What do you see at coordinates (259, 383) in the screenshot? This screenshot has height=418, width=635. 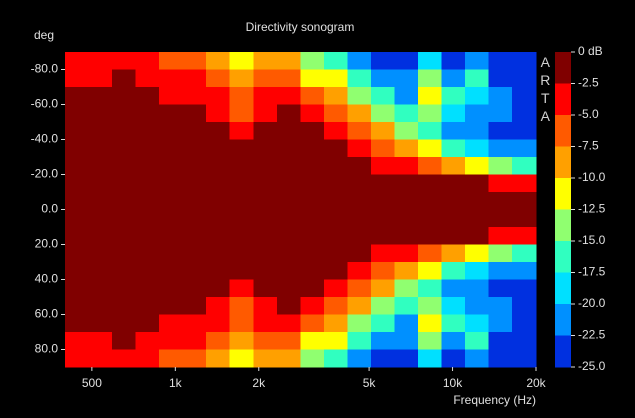 I see `x-tick-label: 2k` at bounding box center [259, 383].